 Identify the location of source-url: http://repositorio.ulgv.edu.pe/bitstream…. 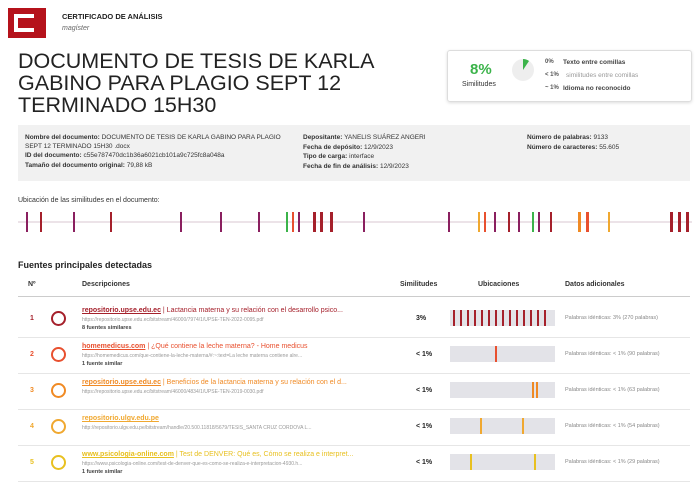
(197, 428).